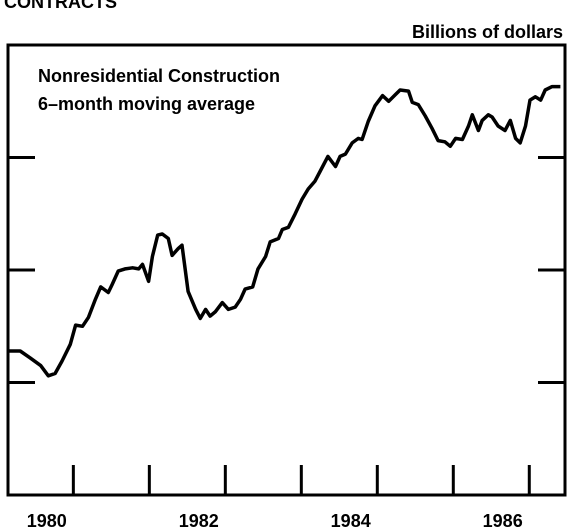 Image resolution: width=567 pixels, height=531 pixels. What do you see at coordinates (199, 521) in the screenshot?
I see `x-tick-label: 1982` at bounding box center [199, 521].